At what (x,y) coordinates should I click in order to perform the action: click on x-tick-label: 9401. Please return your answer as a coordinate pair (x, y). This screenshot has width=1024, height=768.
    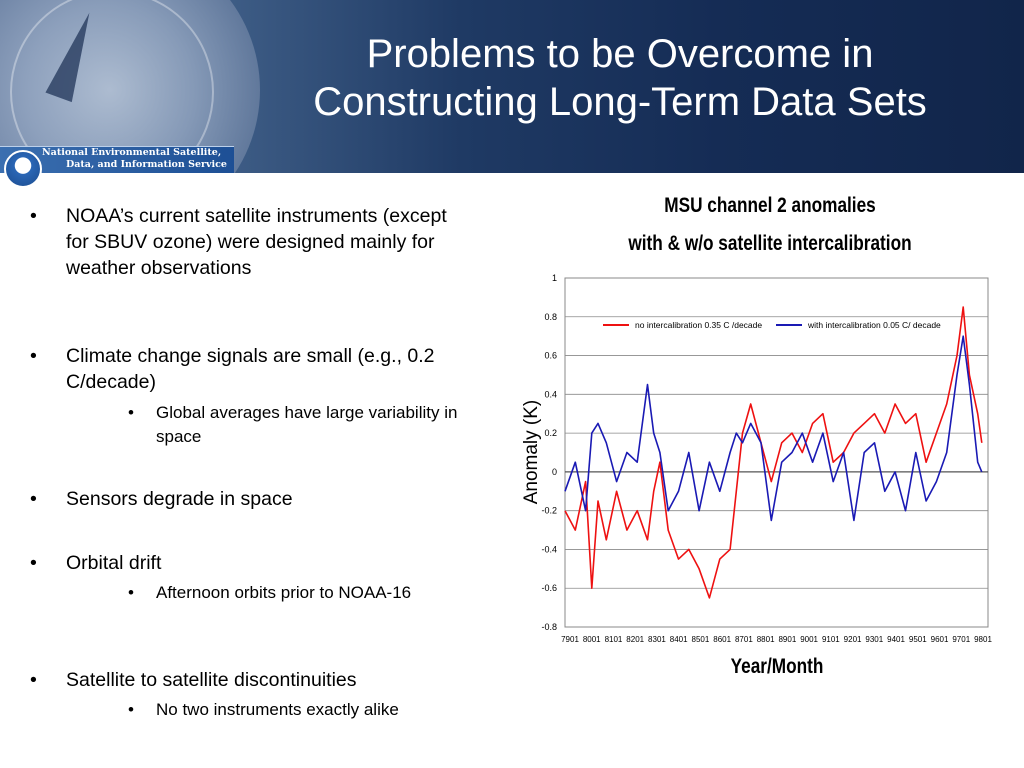
    Looking at the image, I should click on (896, 639).